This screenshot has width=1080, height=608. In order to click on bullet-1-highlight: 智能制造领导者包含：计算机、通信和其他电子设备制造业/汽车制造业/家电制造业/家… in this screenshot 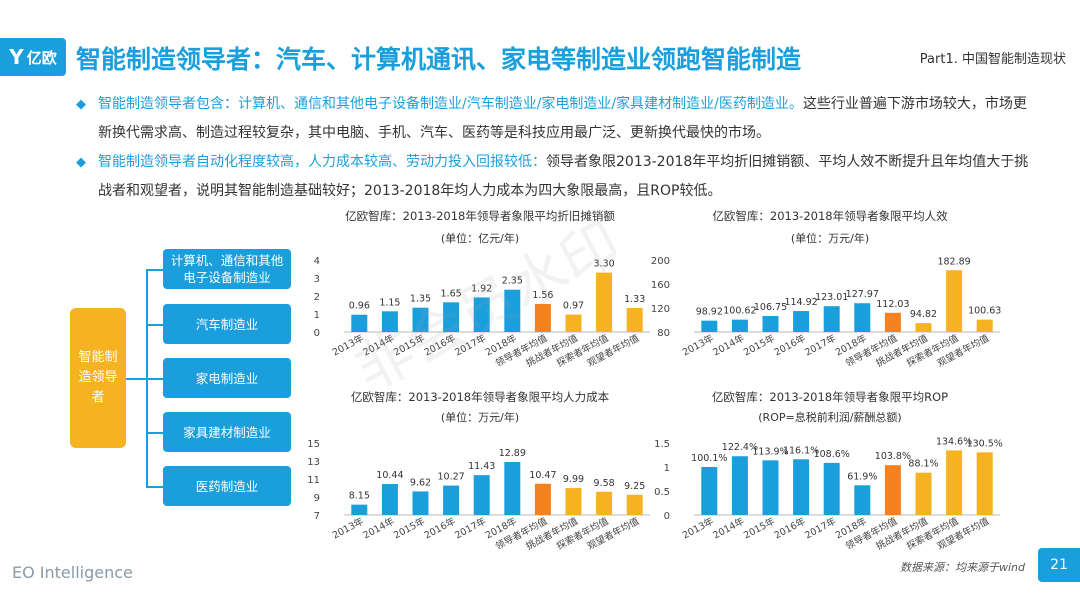, I will do `click(450, 104)`.